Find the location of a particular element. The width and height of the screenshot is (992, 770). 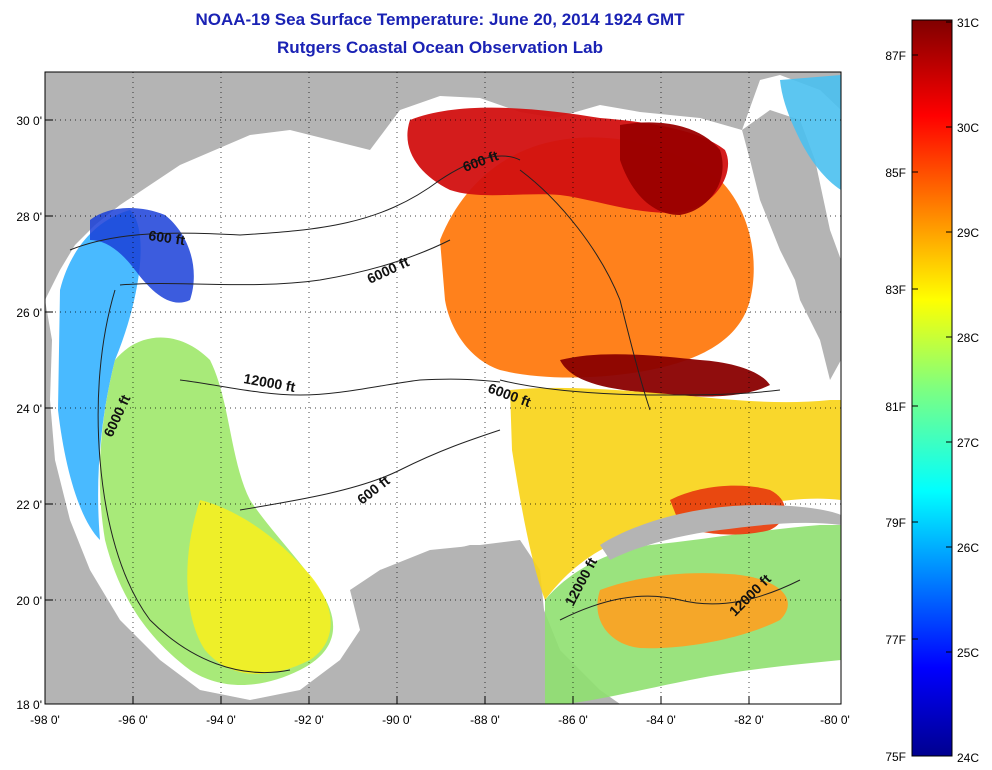

colorbar-label-celsius: 25C is located at coordinates (968, 653).